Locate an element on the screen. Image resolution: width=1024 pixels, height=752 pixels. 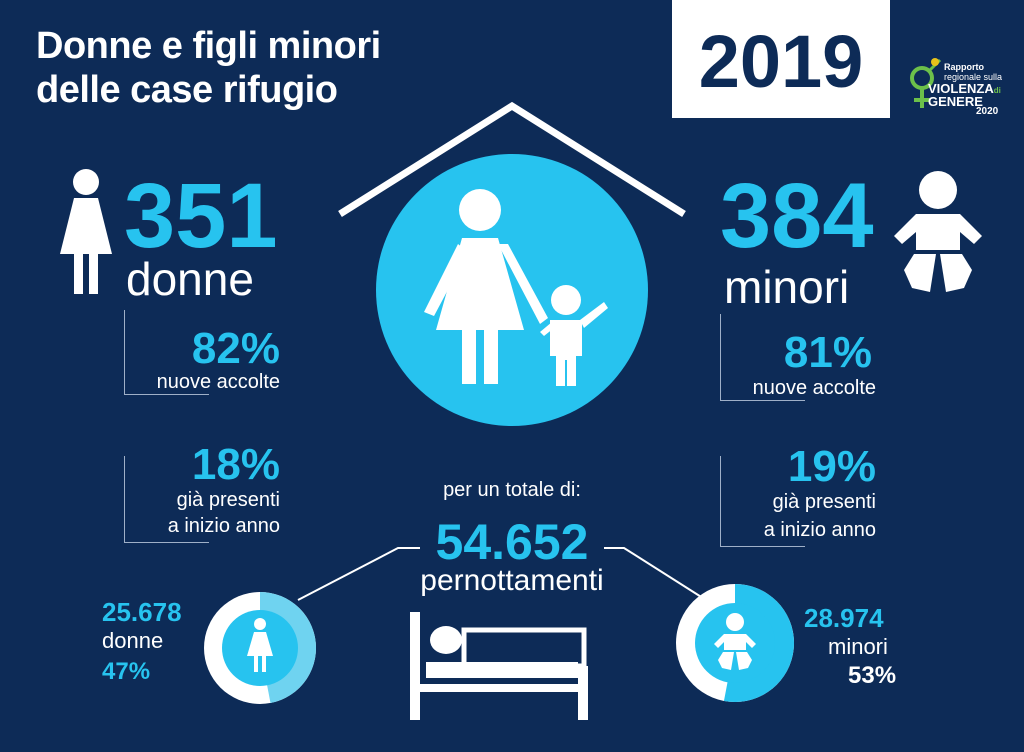
minors-nights-donut is located at coordinates (735, 643).